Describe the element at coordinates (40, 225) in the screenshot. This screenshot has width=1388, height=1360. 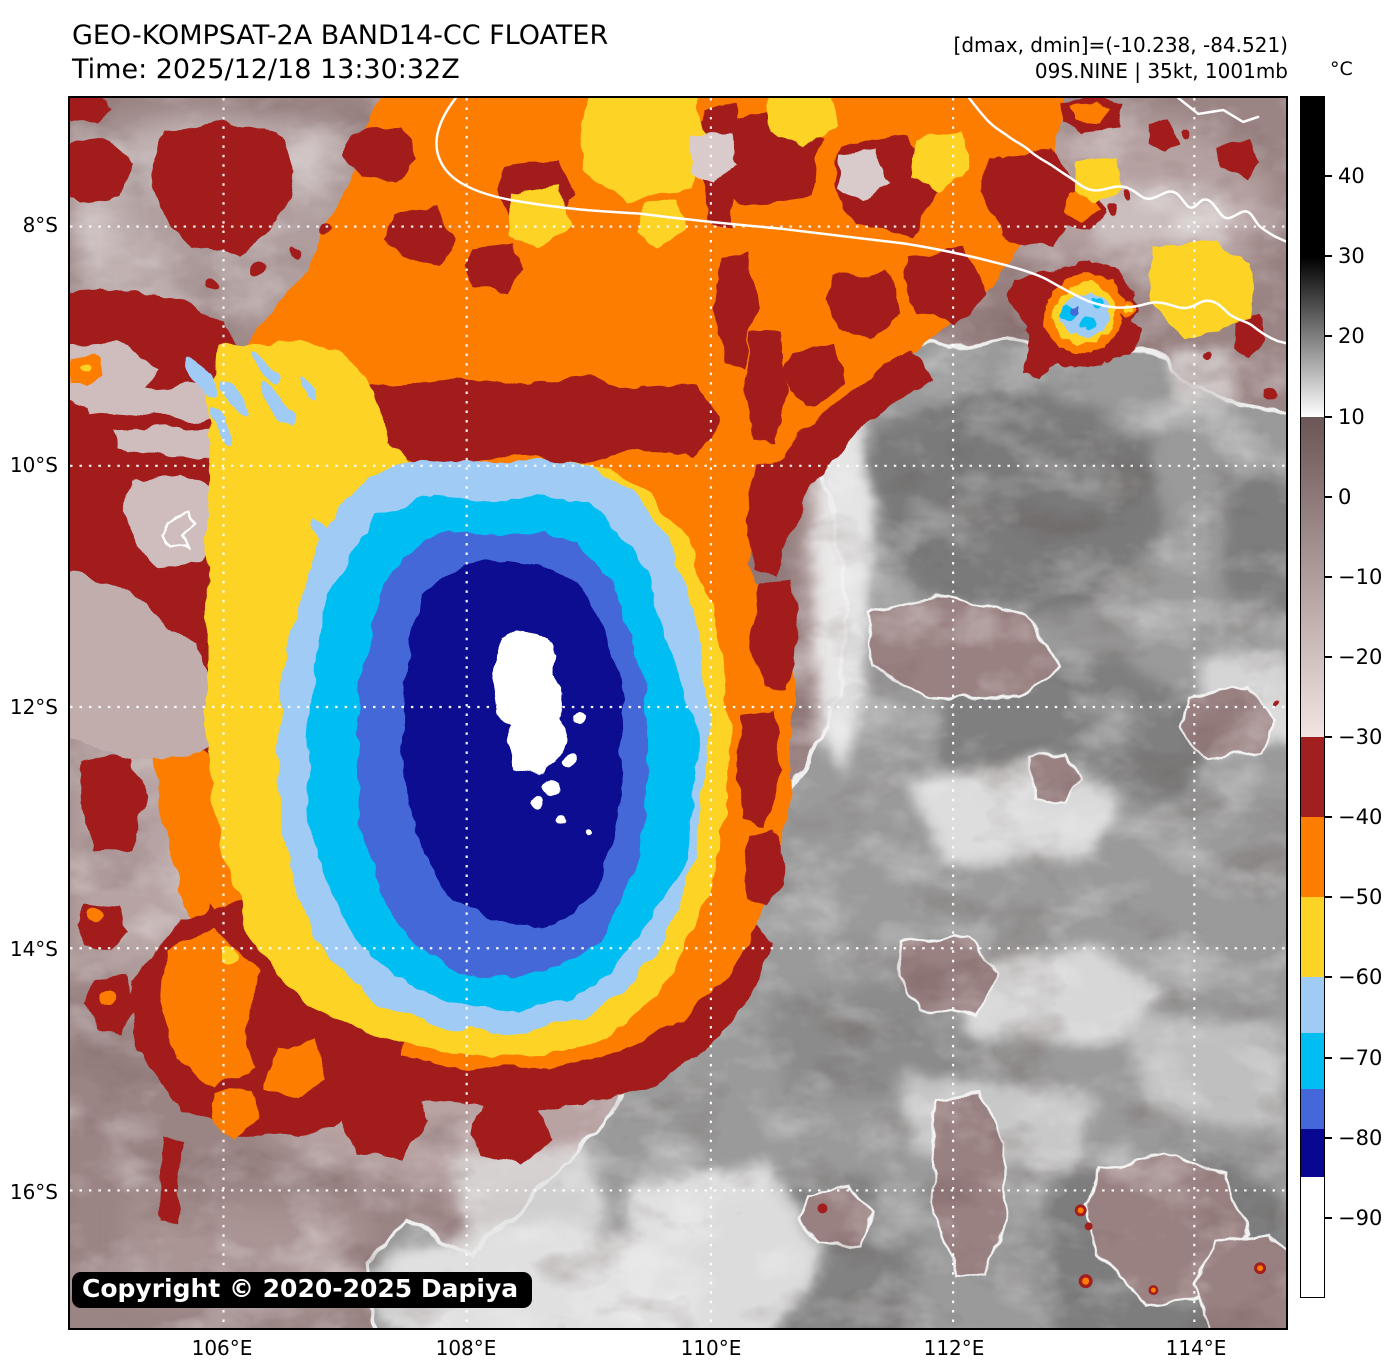
I see `lat-label: 8°S` at that location.